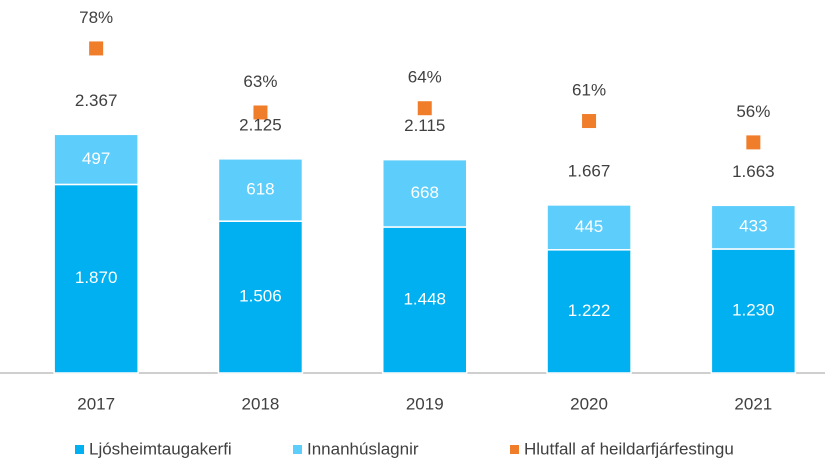 This screenshot has width=825, height=466. I want to click on data-label: 64%, so click(425, 77).